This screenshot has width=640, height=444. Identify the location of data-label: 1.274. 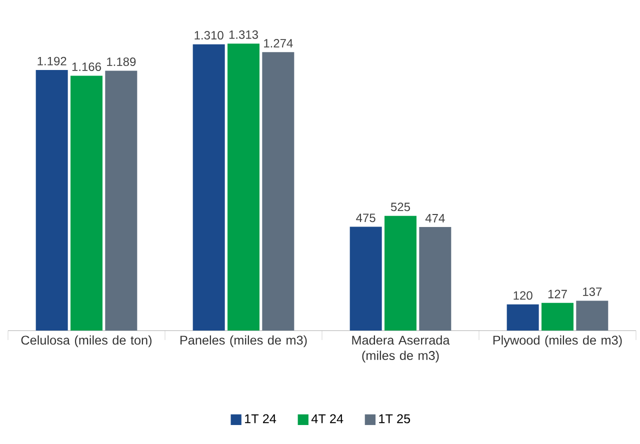
(278, 43).